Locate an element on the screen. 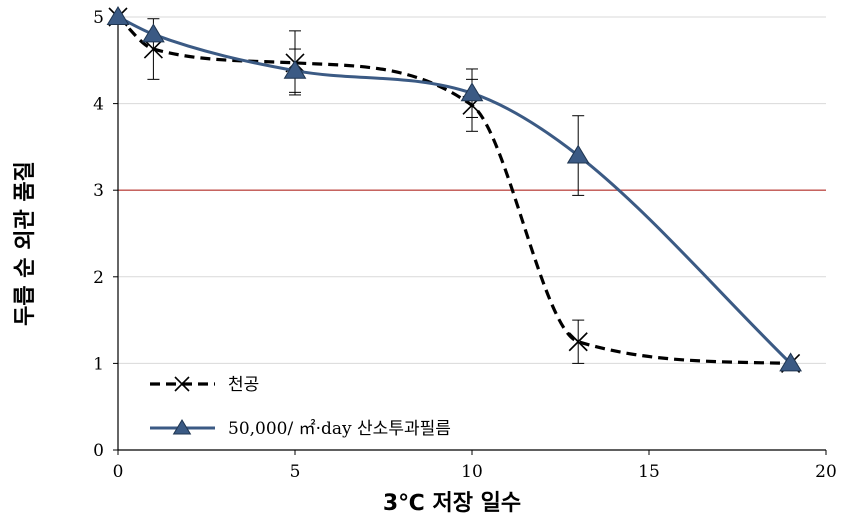 This screenshot has width=845, height=523. y-tick-label-1: 1 is located at coordinates (98, 364).